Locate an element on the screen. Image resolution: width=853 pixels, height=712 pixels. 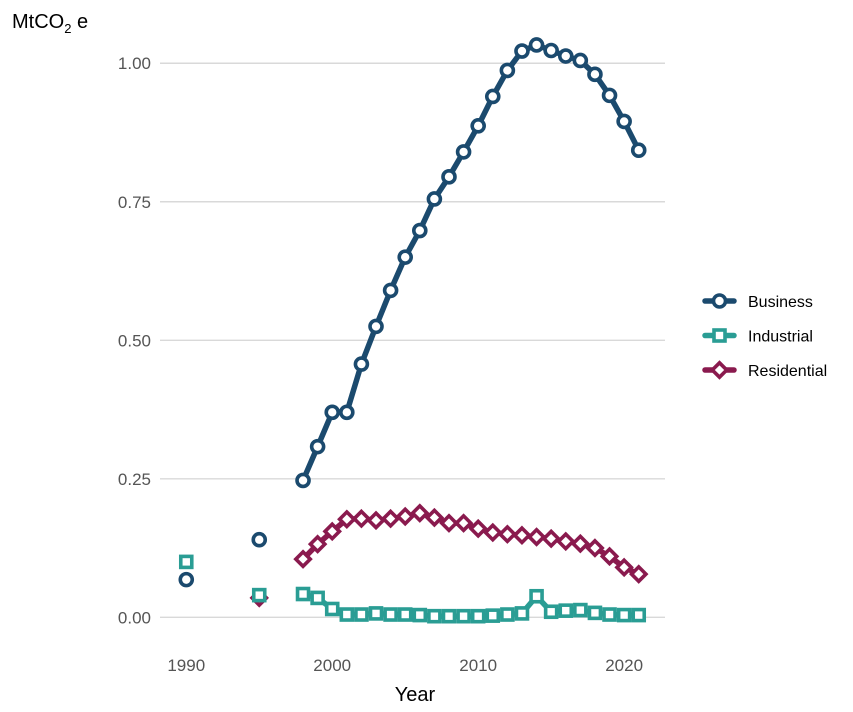
legend-item-business: Business is located at coordinates (757, 302).